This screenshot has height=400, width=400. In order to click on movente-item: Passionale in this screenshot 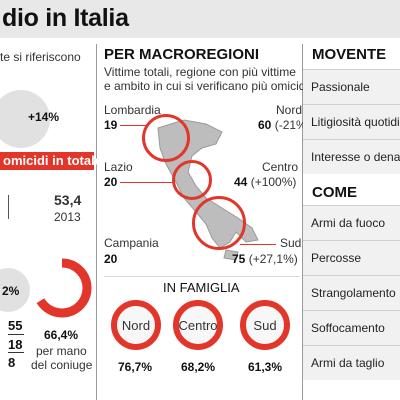, I will do `click(340, 87)`.